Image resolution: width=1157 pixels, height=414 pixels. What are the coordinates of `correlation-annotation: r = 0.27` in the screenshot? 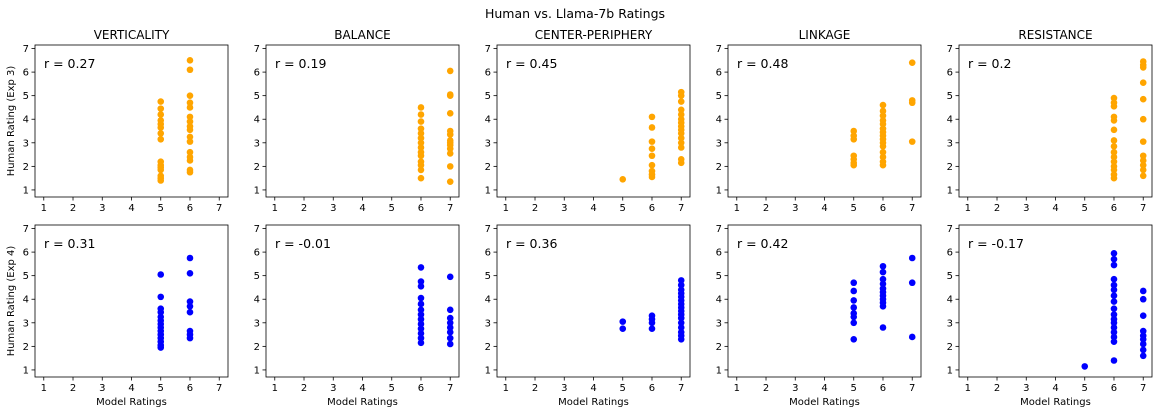 It's located at (69, 63).